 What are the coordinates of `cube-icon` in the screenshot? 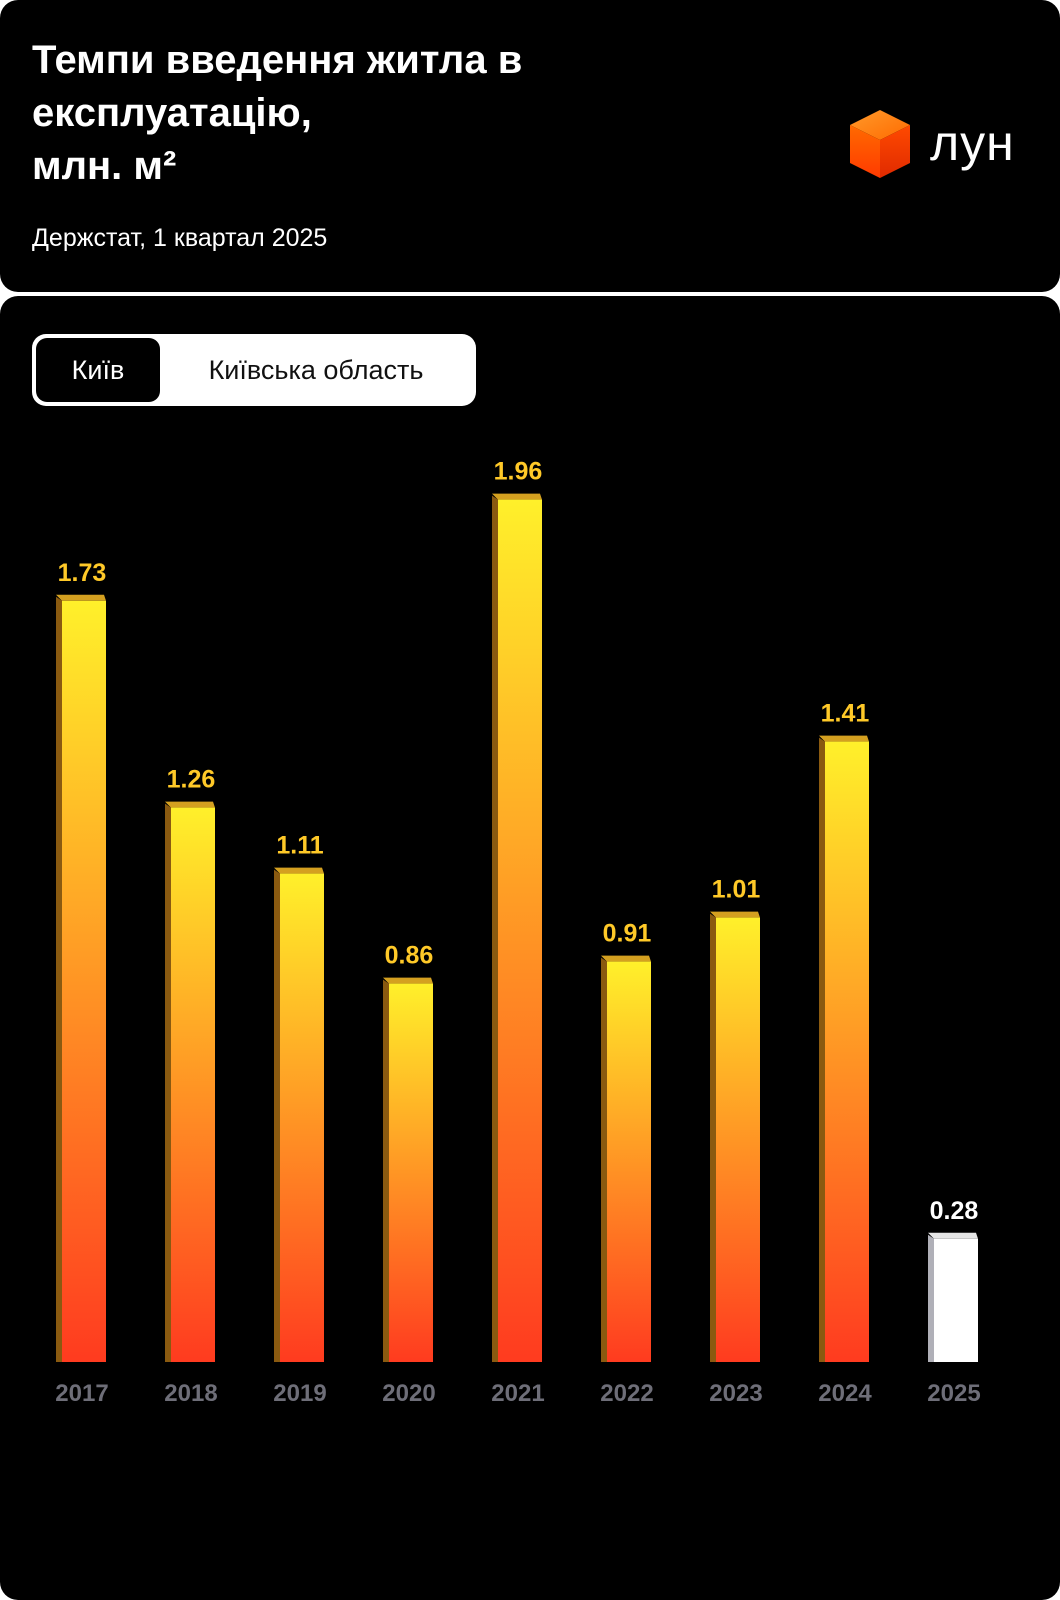 It's located at (880, 144).